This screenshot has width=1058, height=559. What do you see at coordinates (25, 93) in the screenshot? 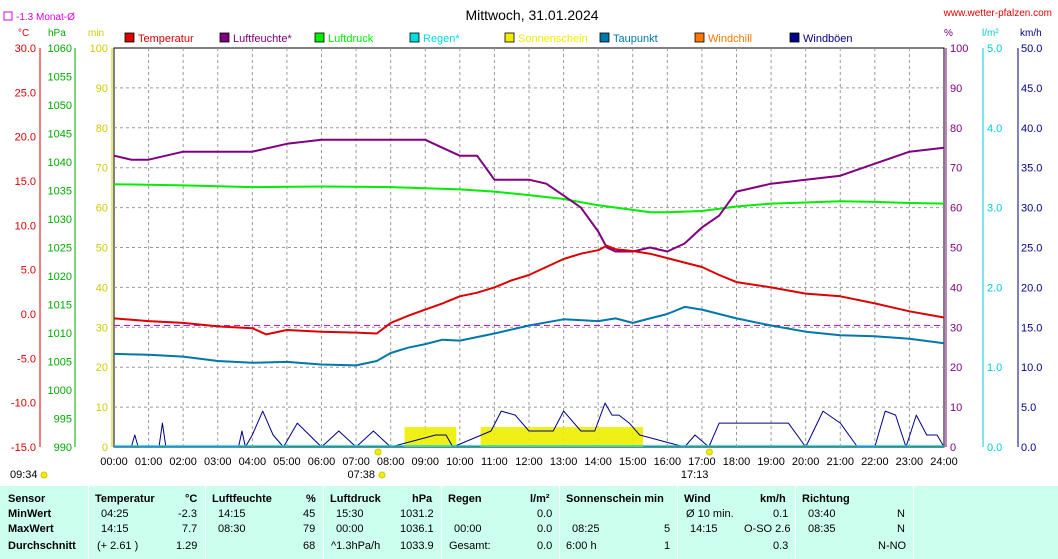
I see `temp_c-tick-label: 25.0` at bounding box center [25, 93].